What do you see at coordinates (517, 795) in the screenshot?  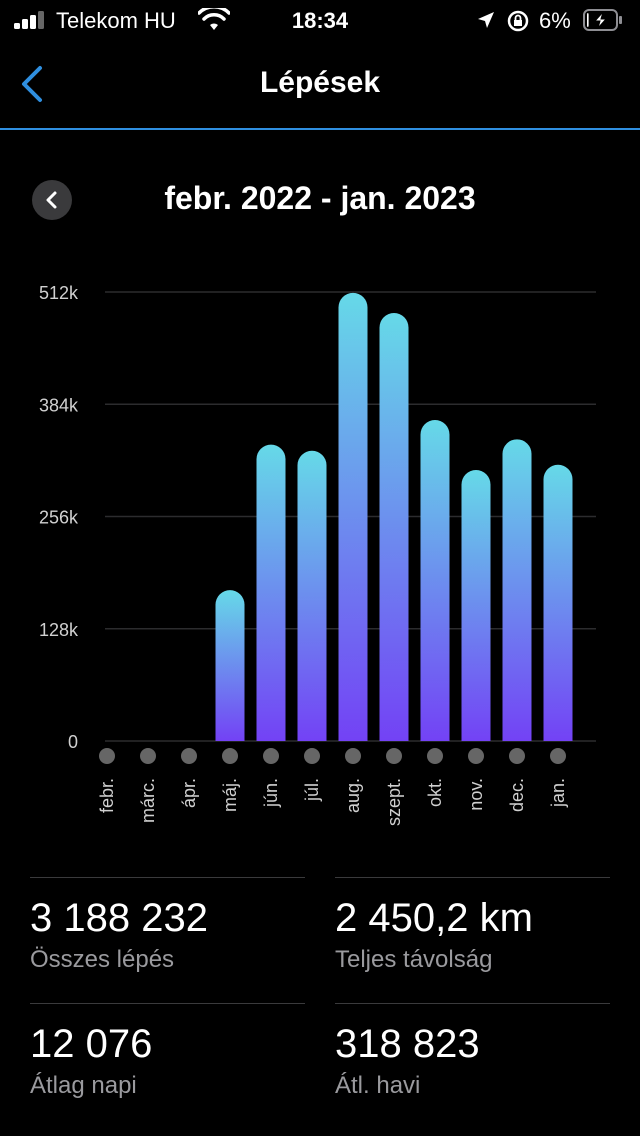 I see `x-tick-label: dec.` at bounding box center [517, 795].